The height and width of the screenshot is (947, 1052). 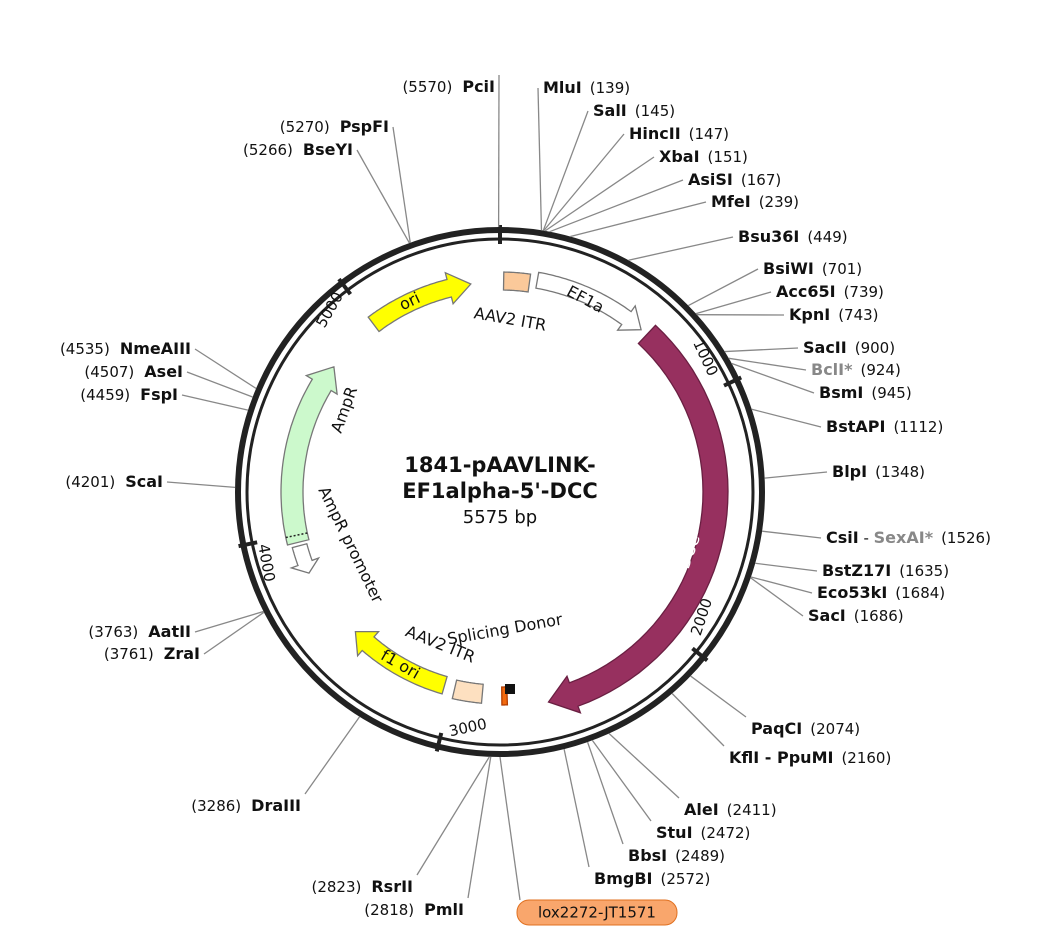 What do you see at coordinates (858, 315) in the screenshot?
I see `site-text: (743)` at bounding box center [858, 315].